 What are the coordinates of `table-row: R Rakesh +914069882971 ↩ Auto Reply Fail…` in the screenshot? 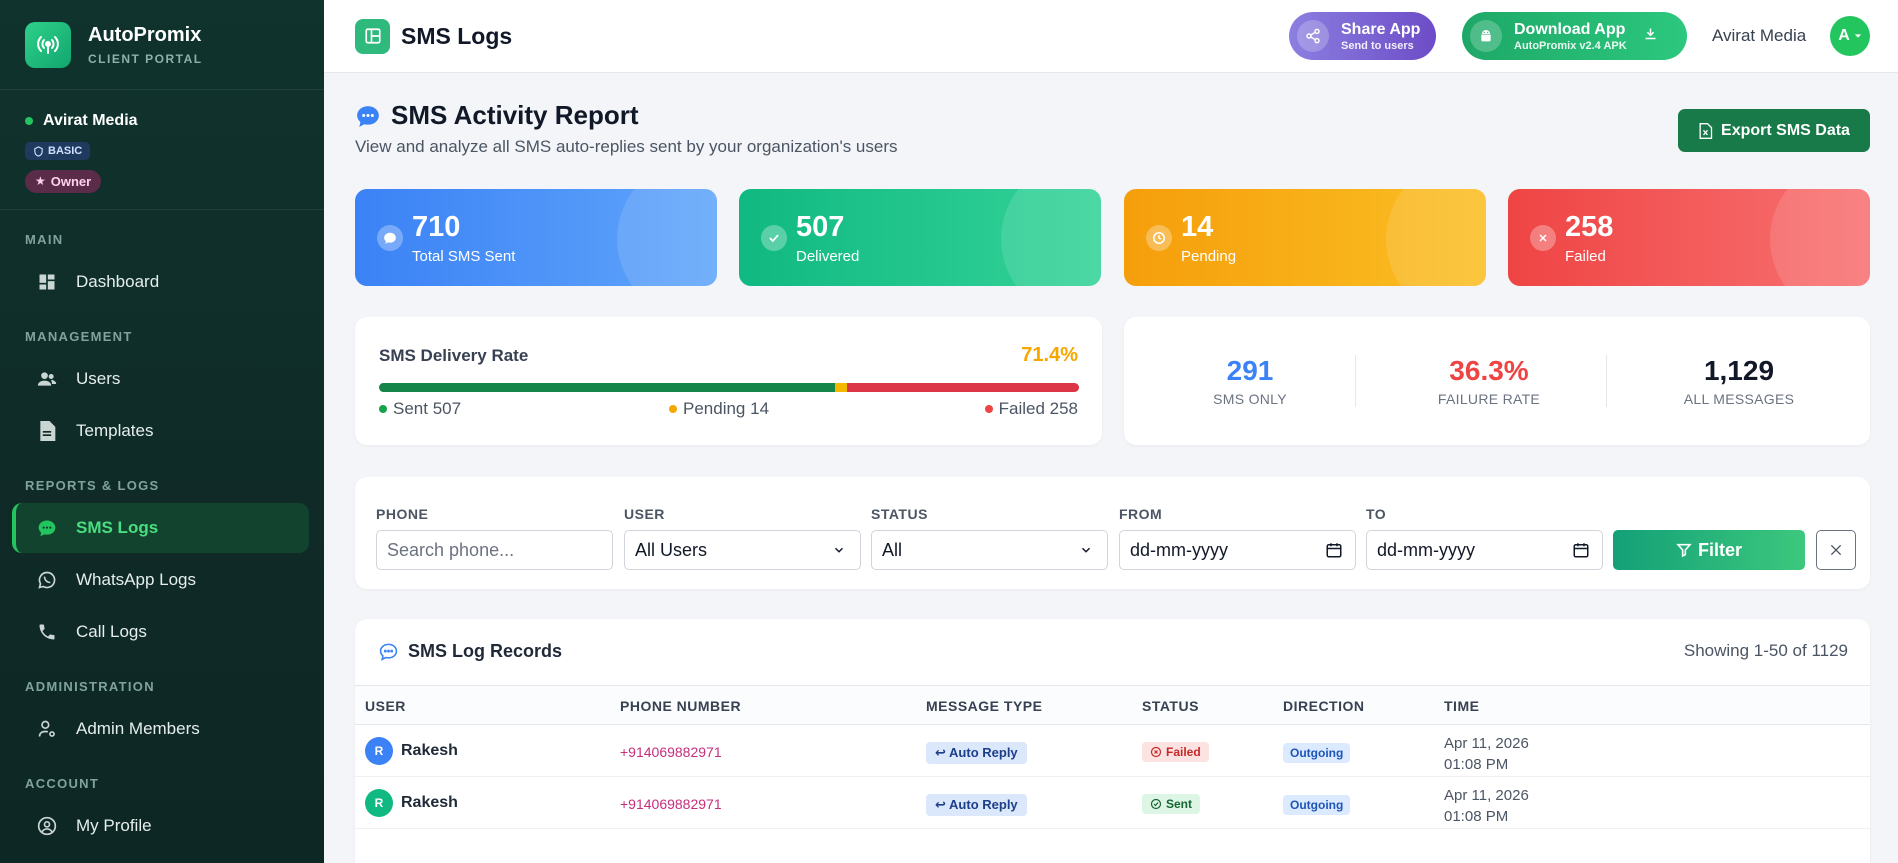 It's located at (1112, 751).